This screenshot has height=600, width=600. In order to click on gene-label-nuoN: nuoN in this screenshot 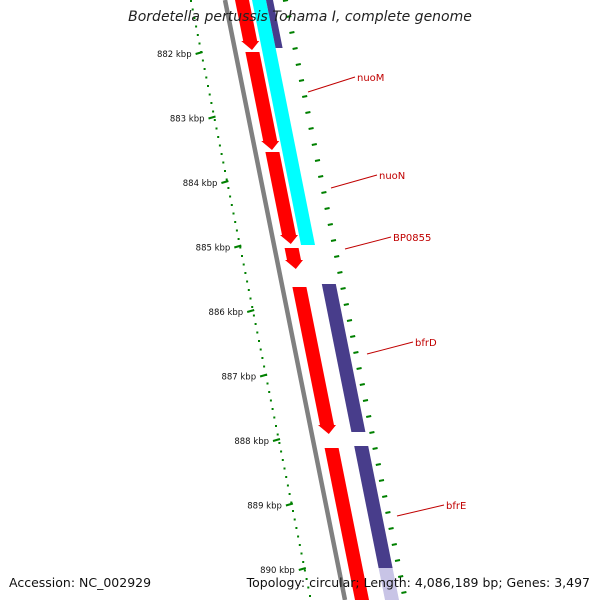, I will do `click(392, 176)`.